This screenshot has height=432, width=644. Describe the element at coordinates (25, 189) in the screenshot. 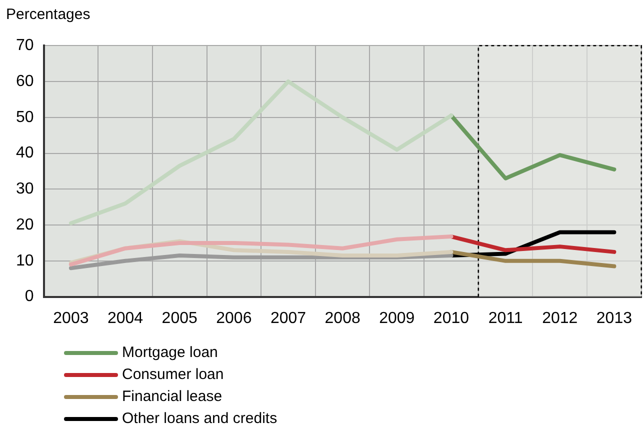

I see `y-tick-label: 30` at that location.